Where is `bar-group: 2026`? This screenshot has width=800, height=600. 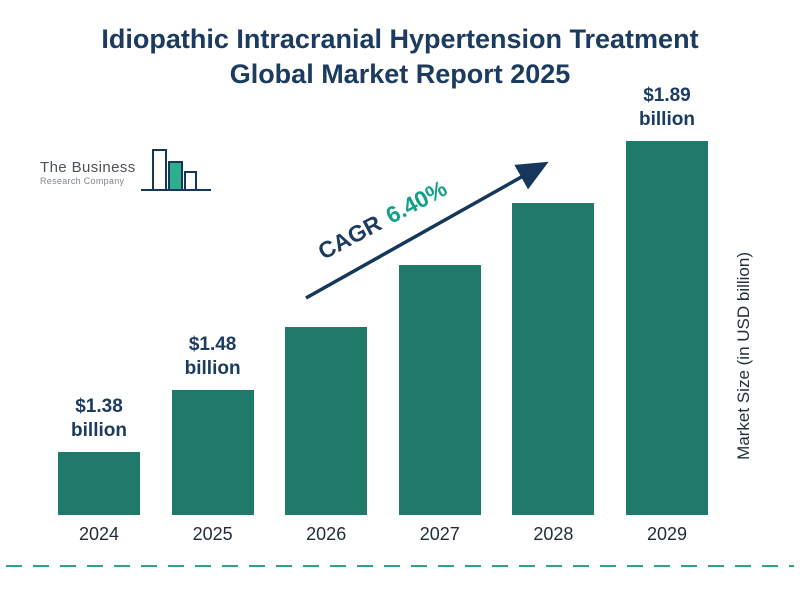
bar-group: 2026 is located at coordinates (326, 436).